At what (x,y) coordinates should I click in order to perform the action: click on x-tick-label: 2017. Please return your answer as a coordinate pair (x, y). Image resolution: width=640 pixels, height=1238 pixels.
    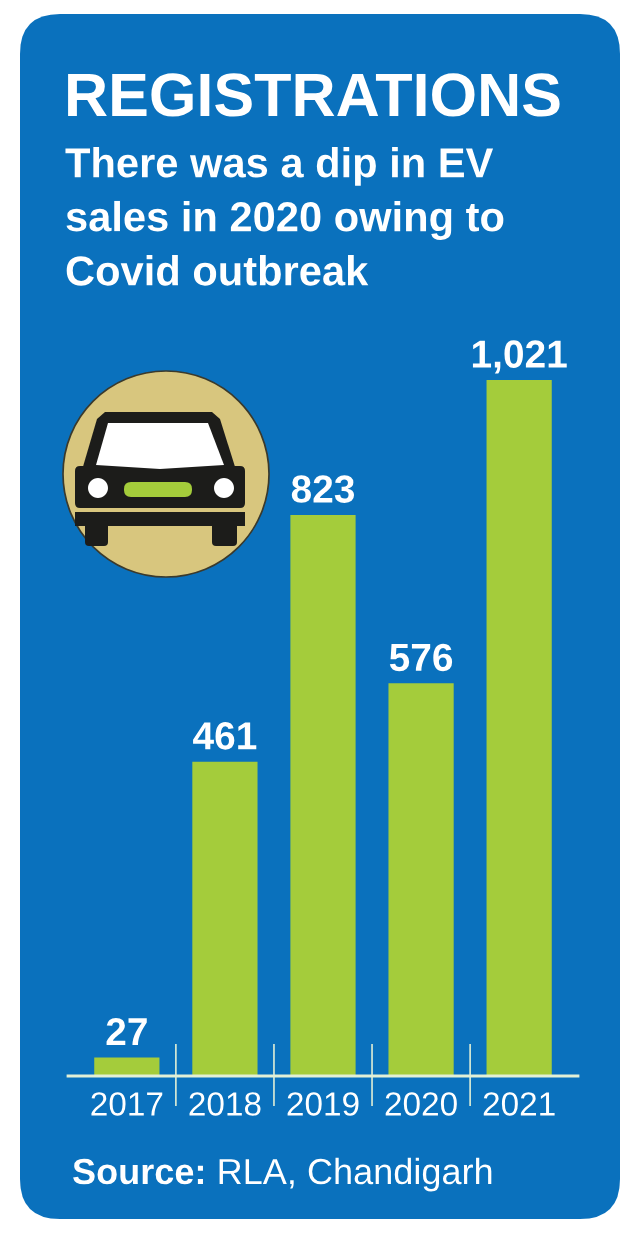
    Looking at the image, I should click on (127, 1104).